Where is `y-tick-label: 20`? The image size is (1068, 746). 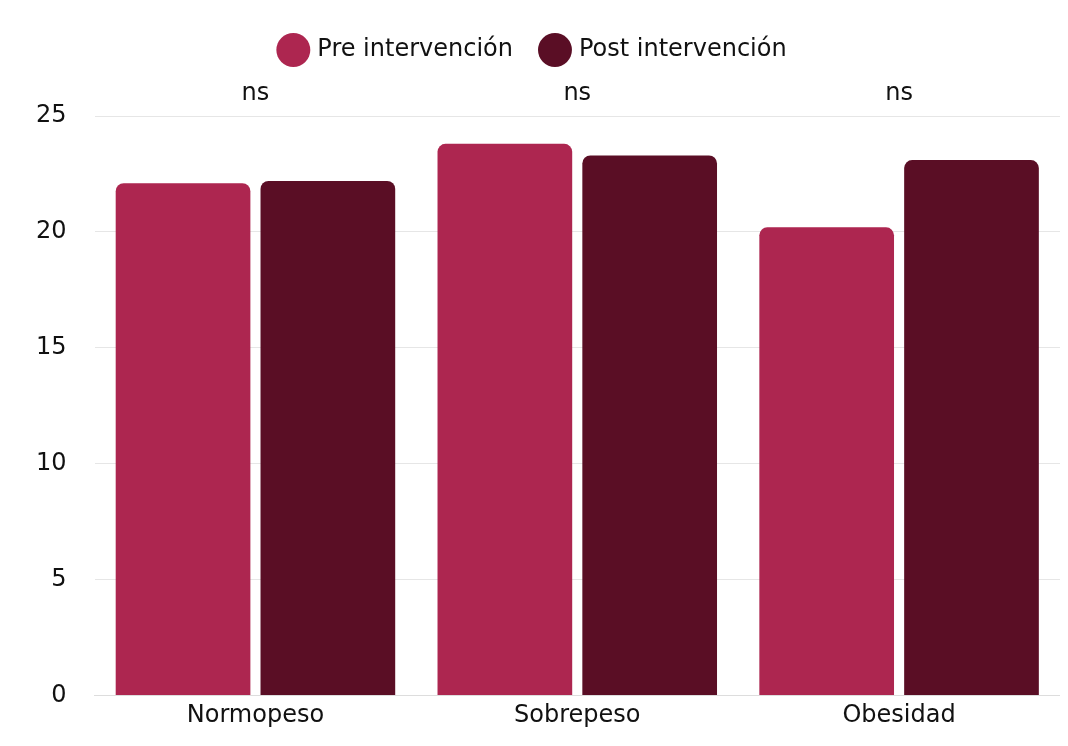 y-tick-label: 20 is located at coordinates (51, 230).